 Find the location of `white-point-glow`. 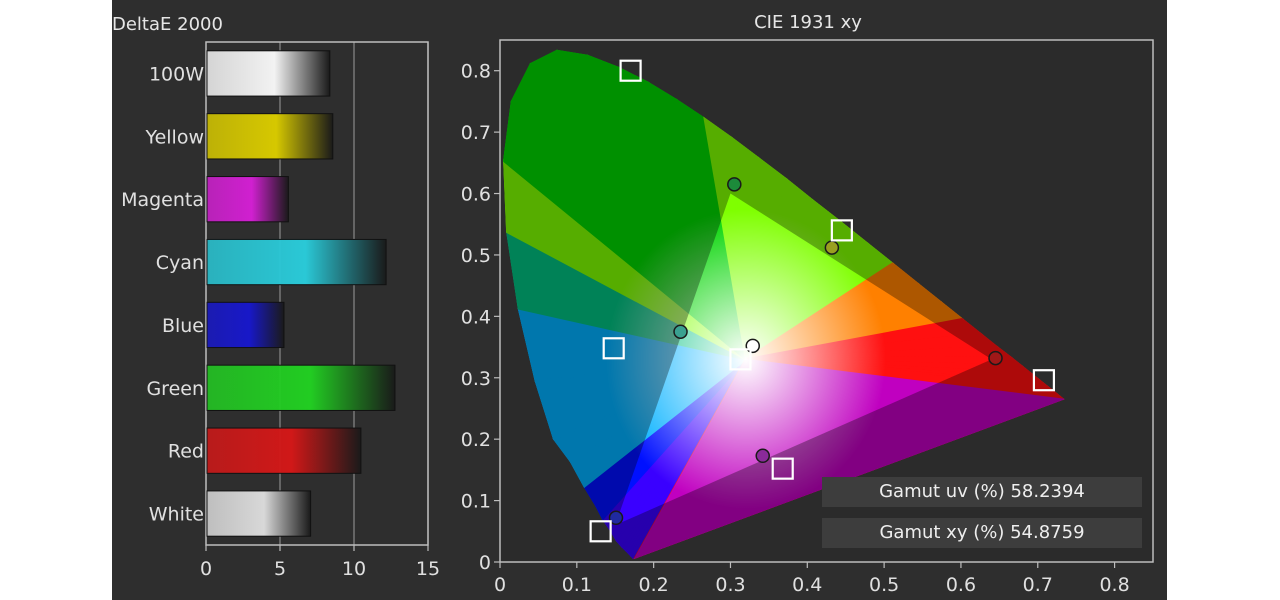

white-point-glow is located at coordinates (745, 359).